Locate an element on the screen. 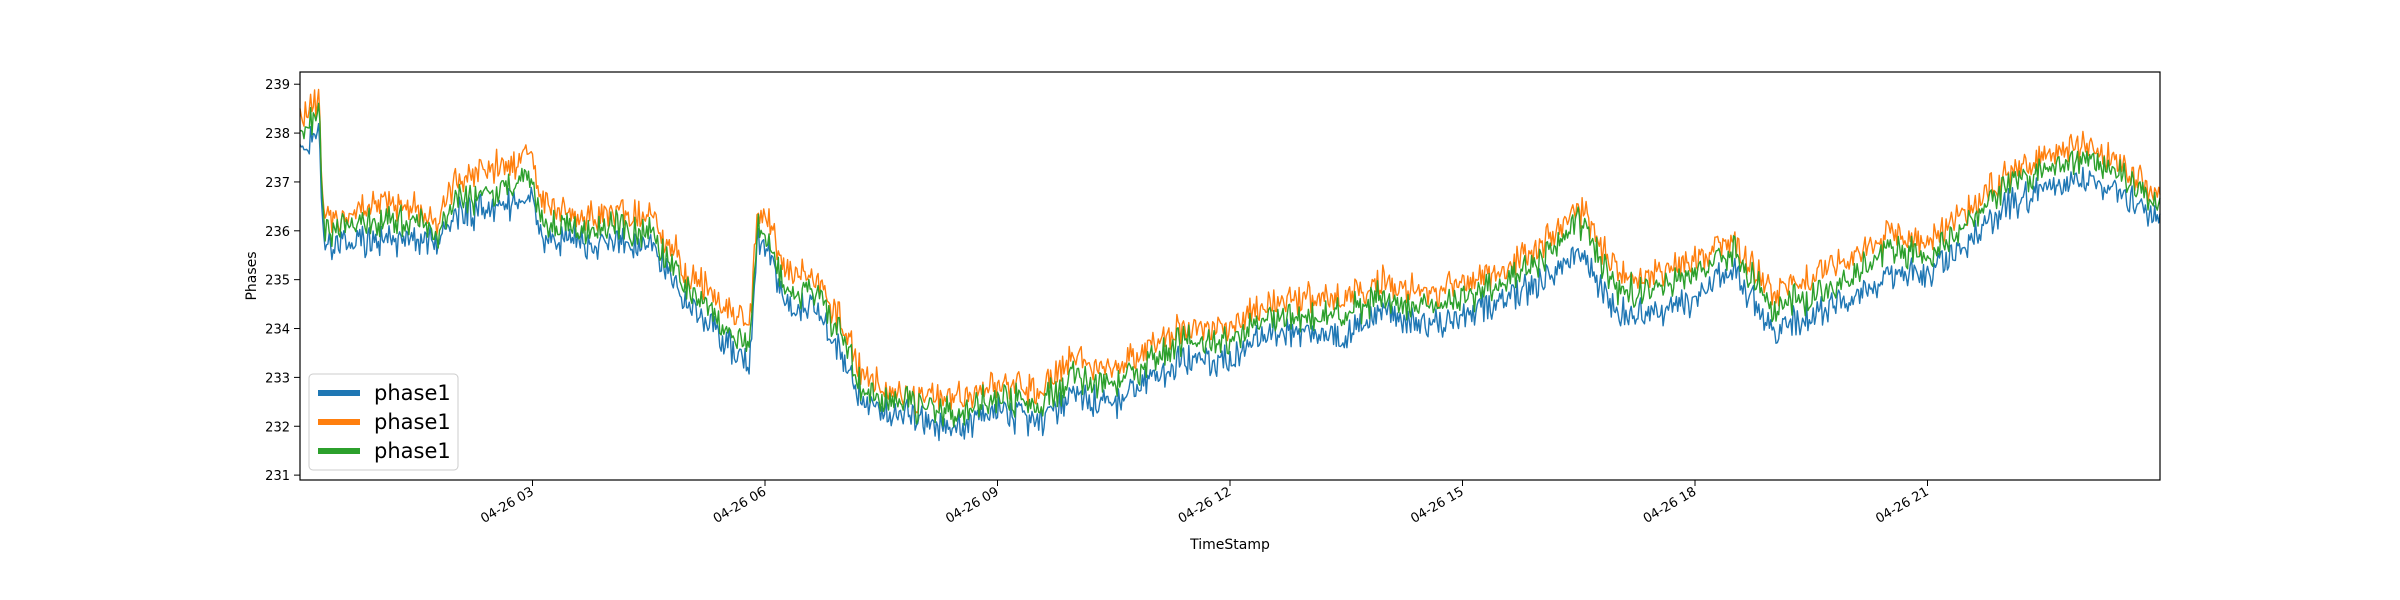 The image size is (2400, 600). y-tick-label: 236 is located at coordinates (277, 232).